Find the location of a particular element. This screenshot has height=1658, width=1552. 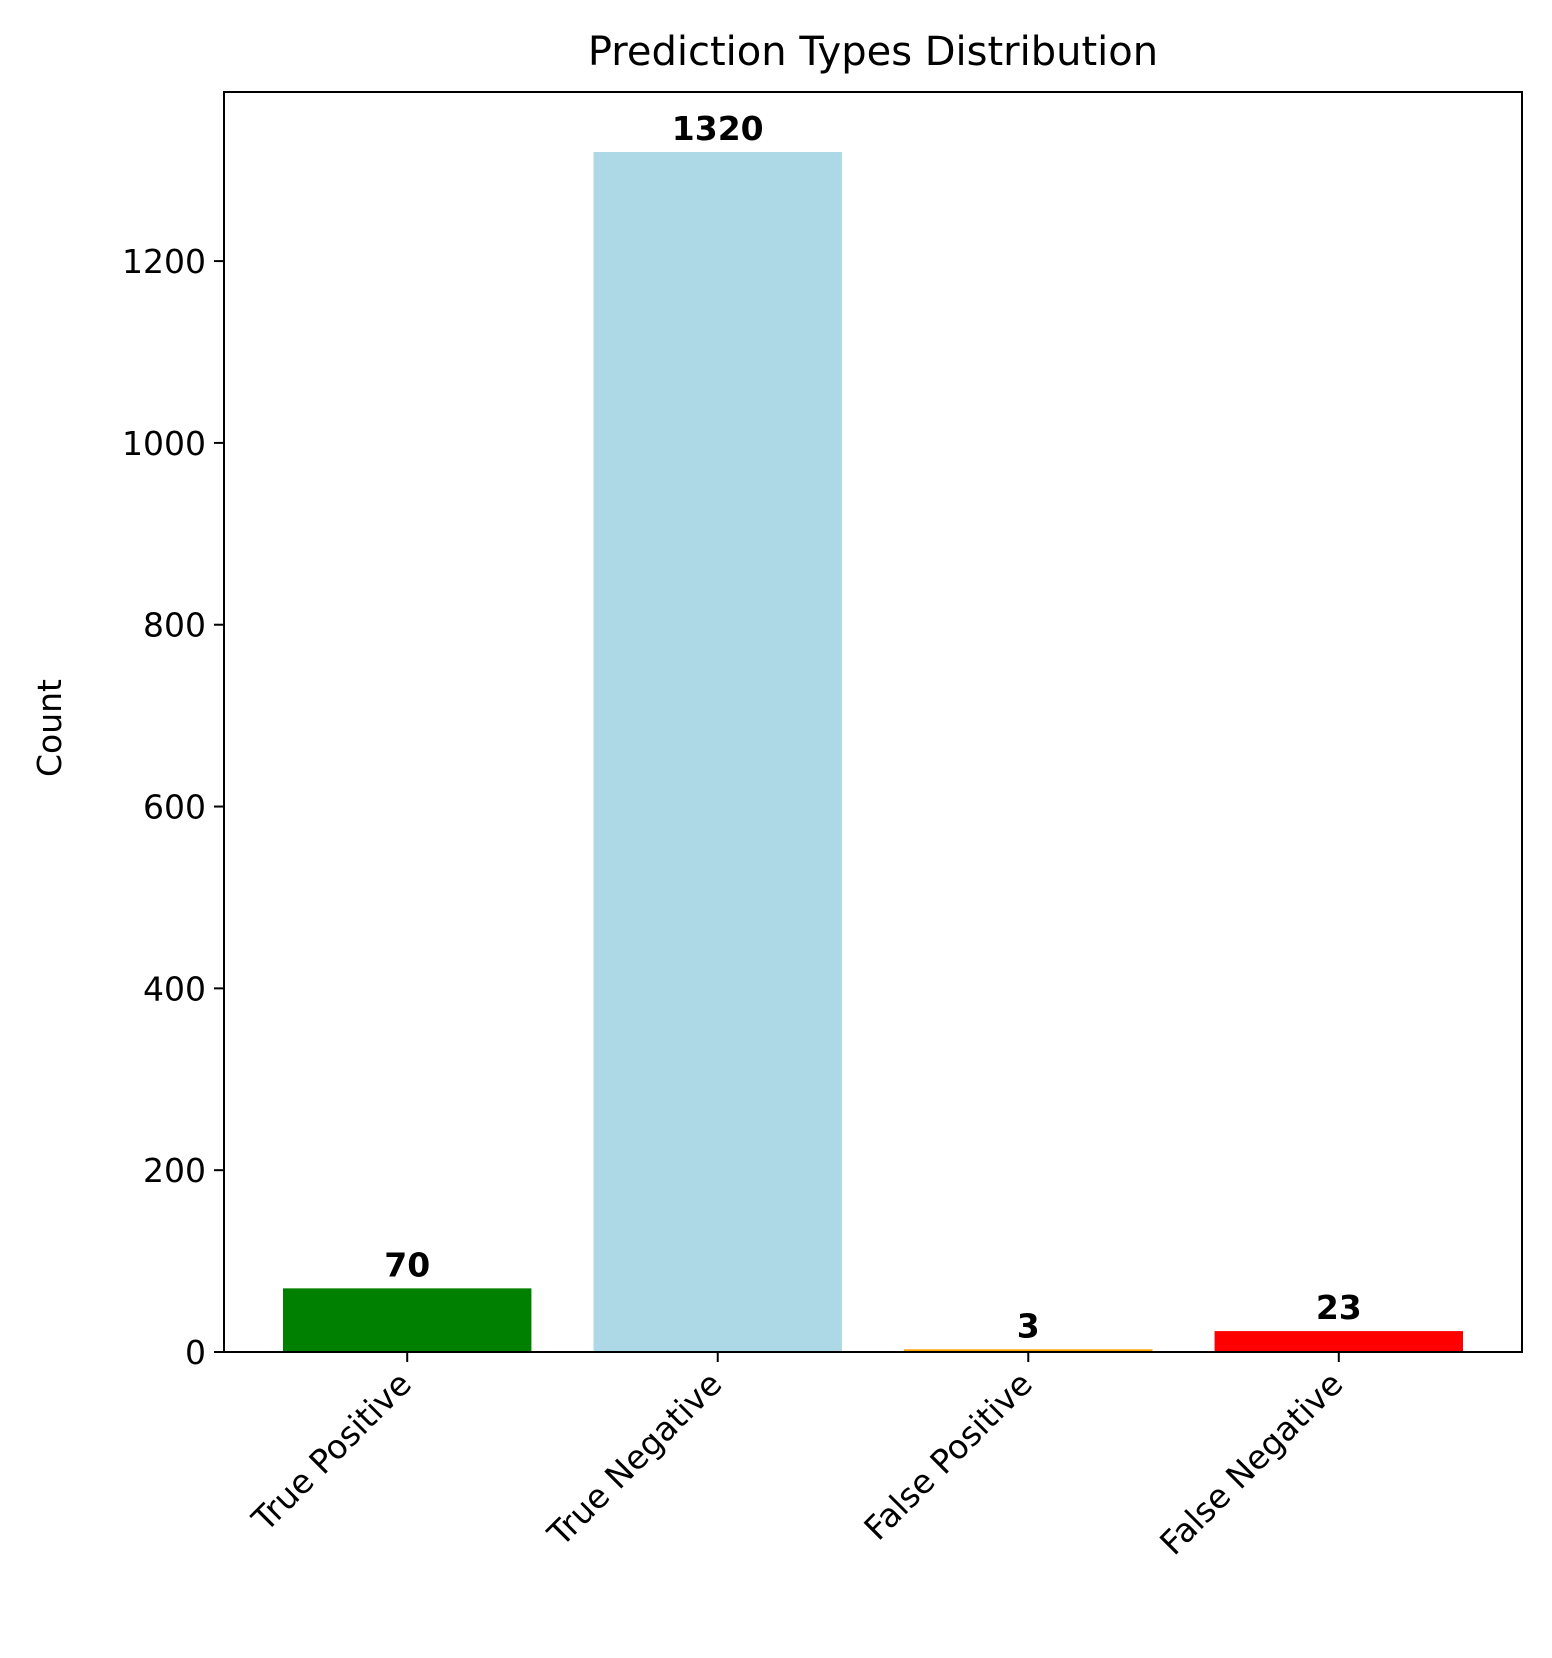

chart-title: Prediction Types Distribution is located at coordinates (873, 52).